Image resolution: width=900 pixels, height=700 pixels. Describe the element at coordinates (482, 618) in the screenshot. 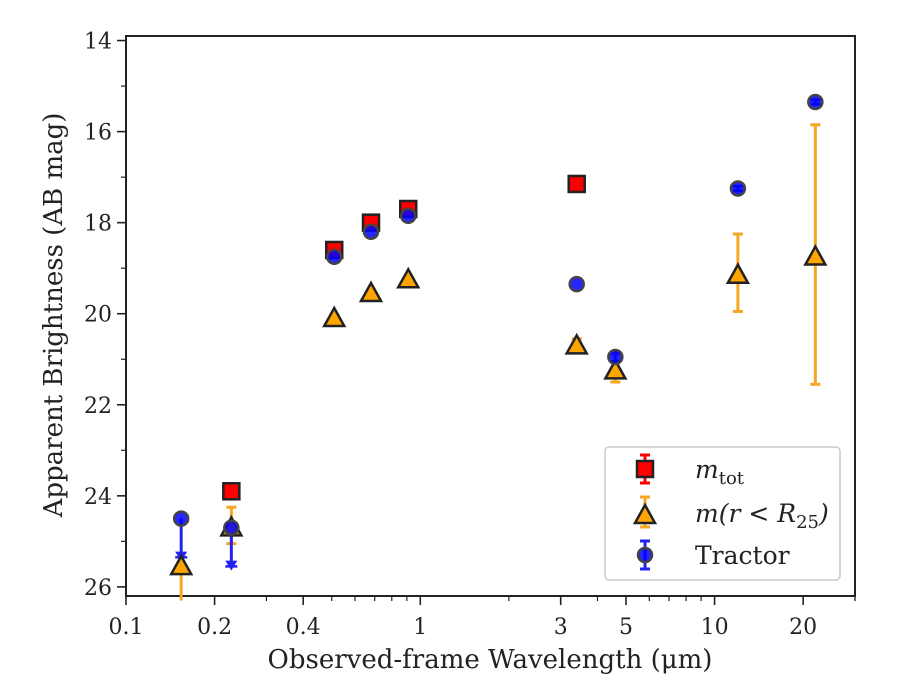

I see `x-axis-ticks: 0.1 0.2 0.4 1 3 5 10 20` at that location.